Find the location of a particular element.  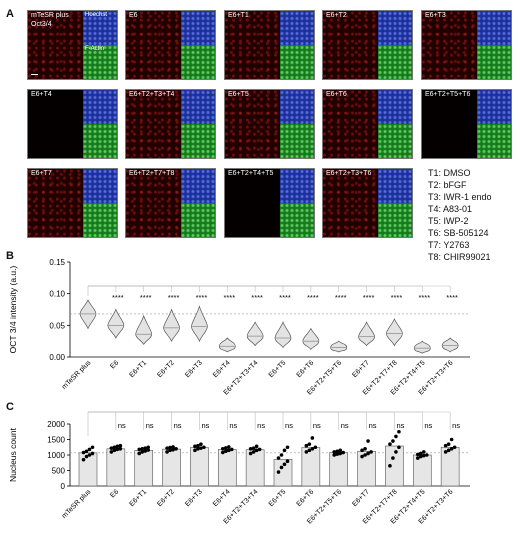

micrograph-label: E6+T6 is located at coordinates (336, 94).